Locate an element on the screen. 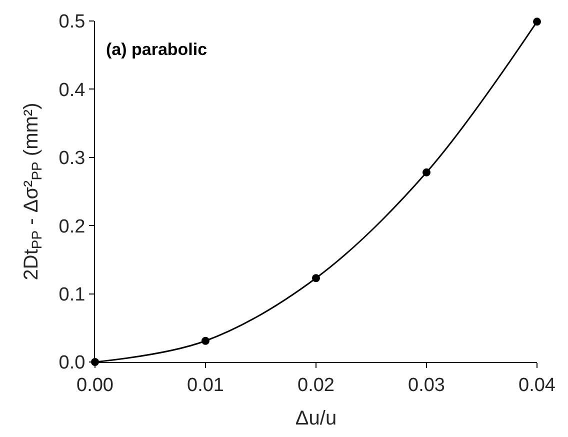 The height and width of the screenshot is (437, 568). y-tick-label: 0.1 is located at coordinates (72, 295).